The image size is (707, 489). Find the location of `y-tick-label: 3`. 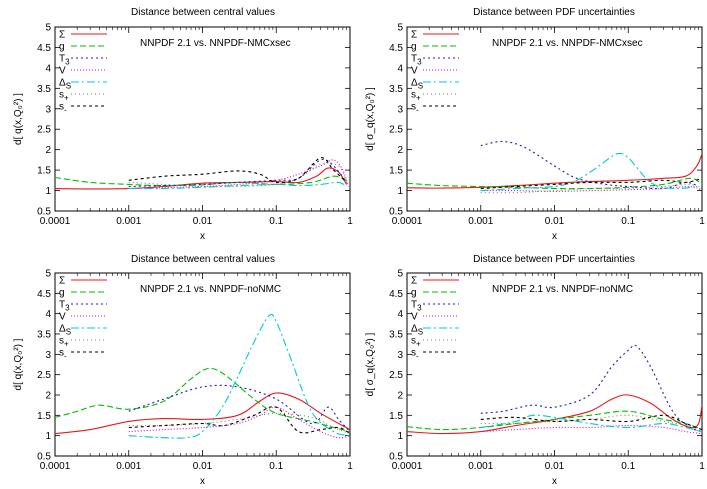

y-tick-label: 3 is located at coordinates (400, 109).